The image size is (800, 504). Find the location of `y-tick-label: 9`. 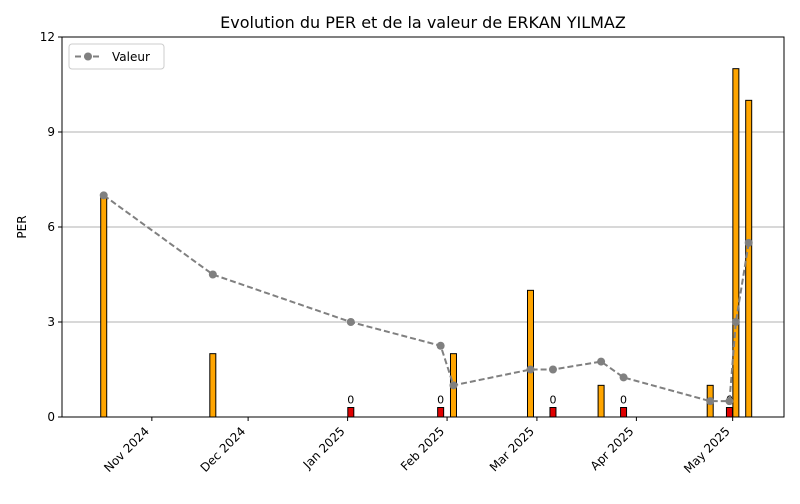

y-tick-label: 9 is located at coordinates (51, 132).